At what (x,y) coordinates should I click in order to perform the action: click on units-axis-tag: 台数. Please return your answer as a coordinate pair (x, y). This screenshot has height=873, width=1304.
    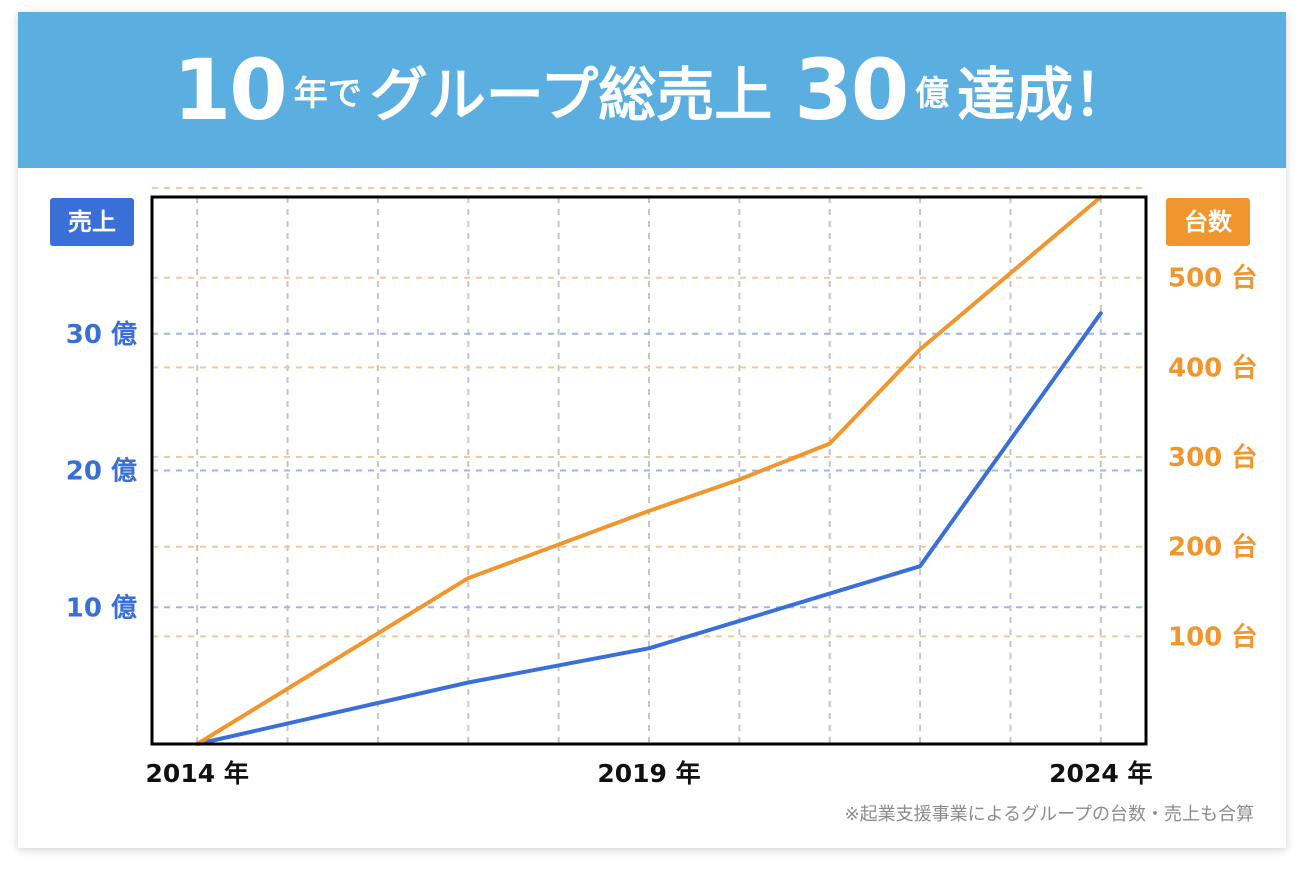
    Looking at the image, I should click on (1208, 222).